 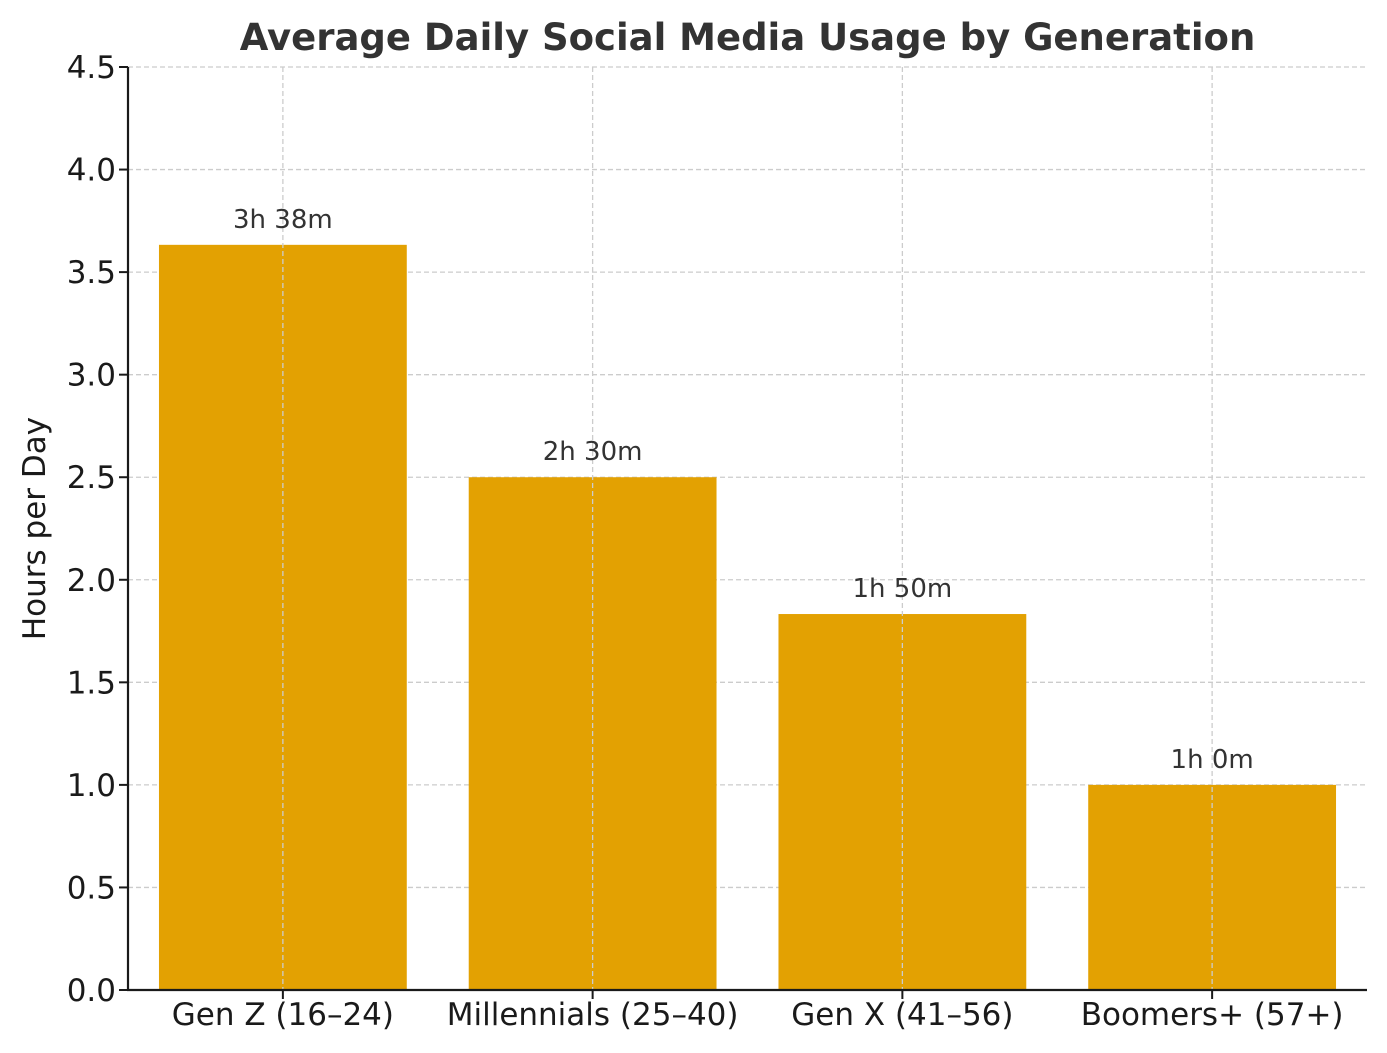 What do you see at coordinates (91, 683) in the screenshot?
I see `y-tick-label: 1.5` at bounding box center [91, 683].